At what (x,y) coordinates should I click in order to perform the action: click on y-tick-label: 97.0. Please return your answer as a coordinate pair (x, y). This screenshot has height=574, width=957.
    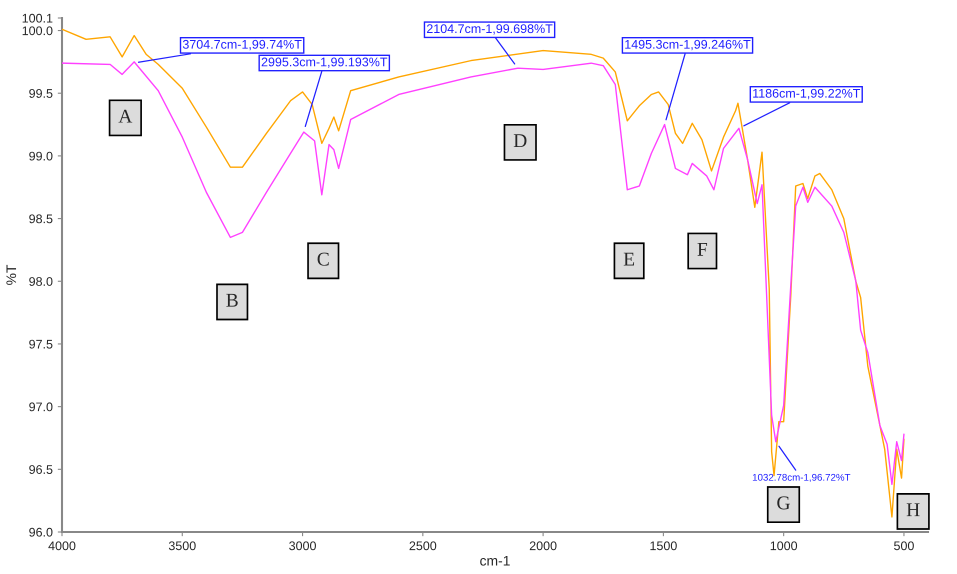
    Looking at the image, I should click on (40, 407).